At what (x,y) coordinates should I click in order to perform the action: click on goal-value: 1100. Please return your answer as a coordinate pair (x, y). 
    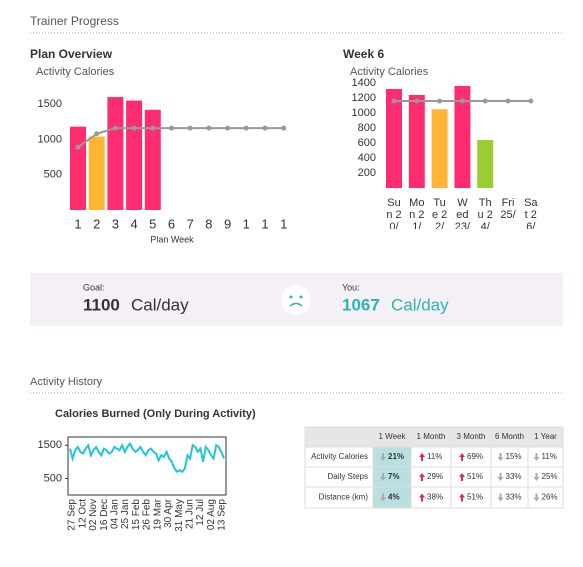
    Looking at the image, I should click on (101, 304).